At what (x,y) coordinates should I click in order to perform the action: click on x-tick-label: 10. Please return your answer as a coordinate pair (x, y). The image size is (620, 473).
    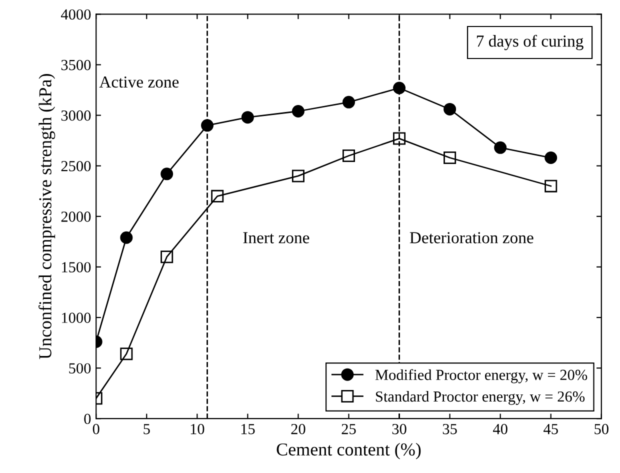
    Looking at the image, I should click on (197, 429).